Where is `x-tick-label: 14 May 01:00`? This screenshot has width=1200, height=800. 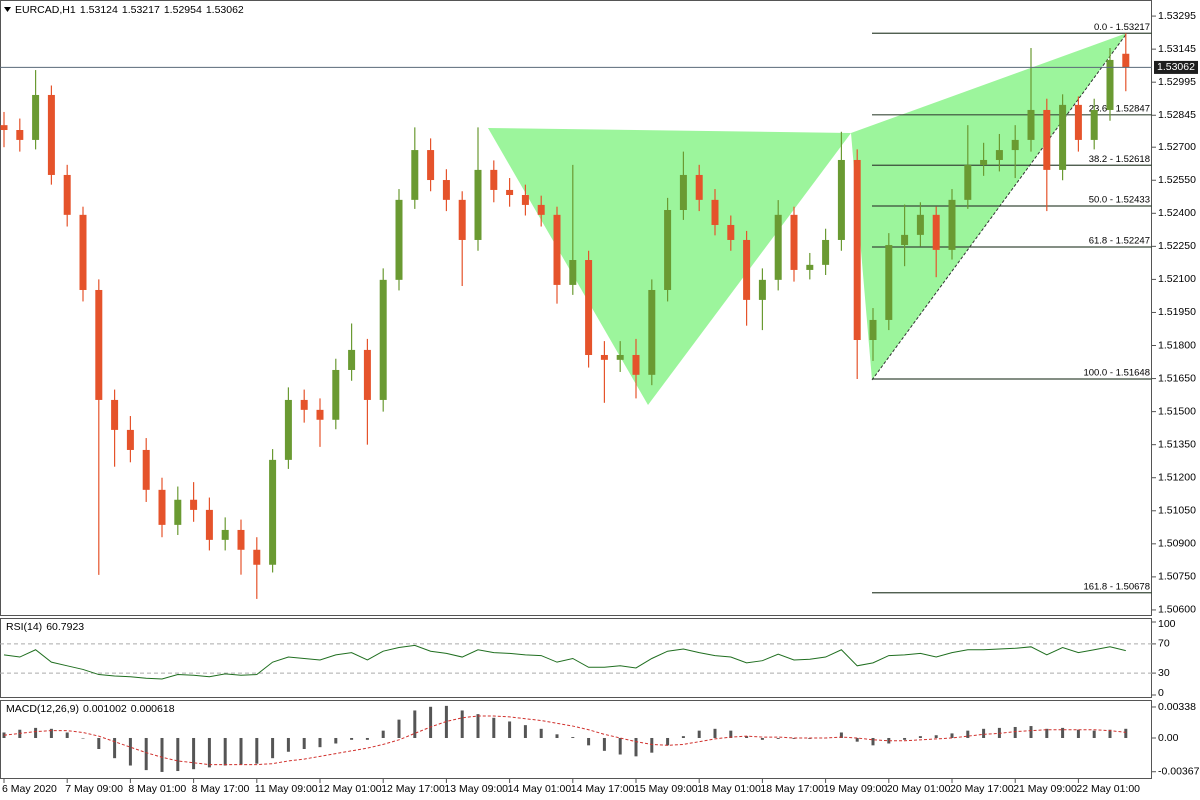
x-tick-label: 14 May 01:00 is located at coordinates (540, 789).